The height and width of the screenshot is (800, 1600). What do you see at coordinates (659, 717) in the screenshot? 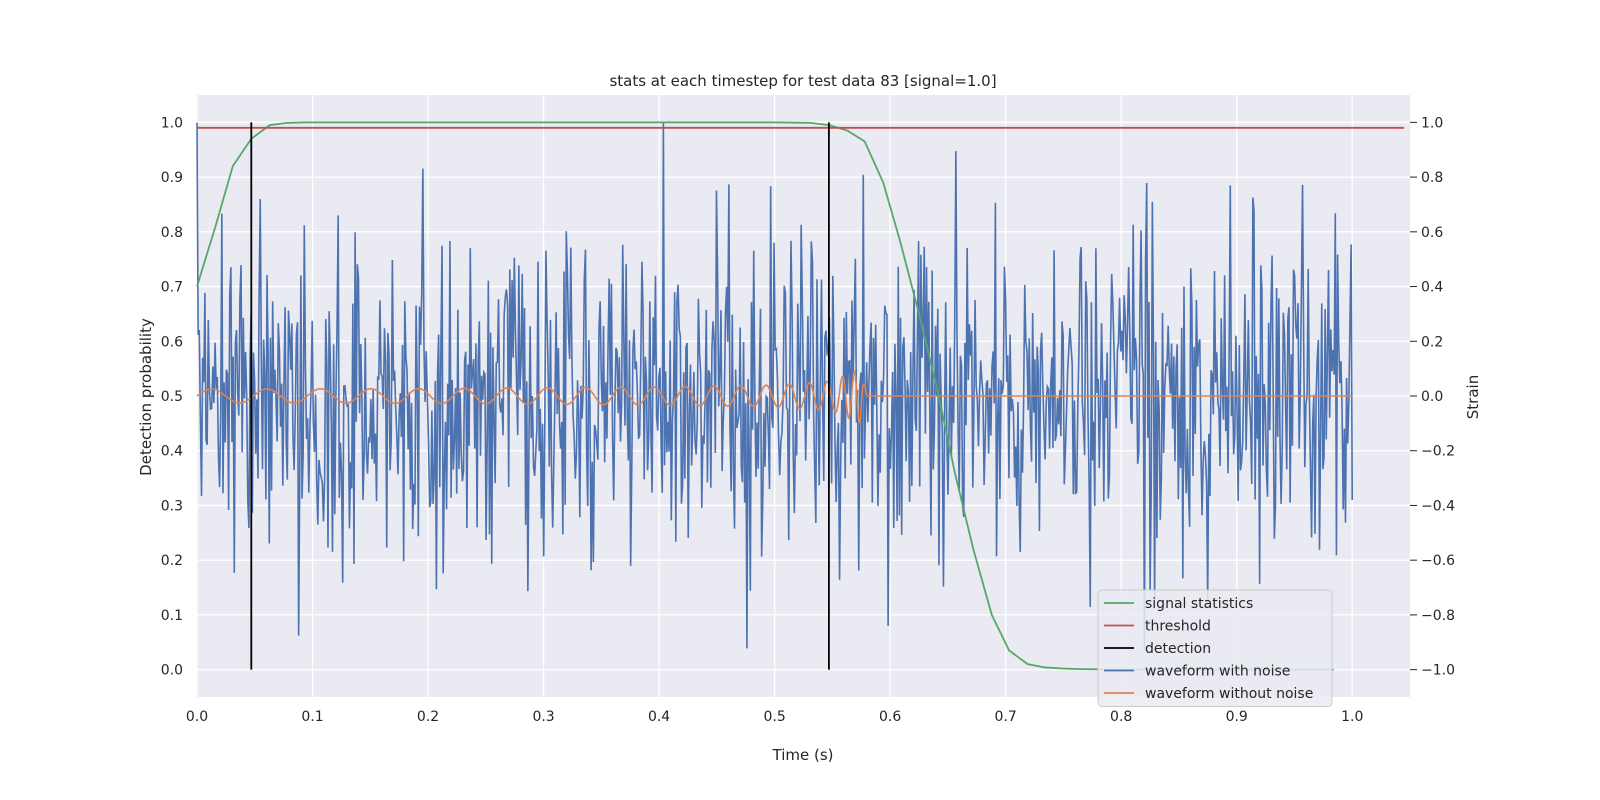
I see `x-tick-label: 0.4` at bounding box center [659, 717].